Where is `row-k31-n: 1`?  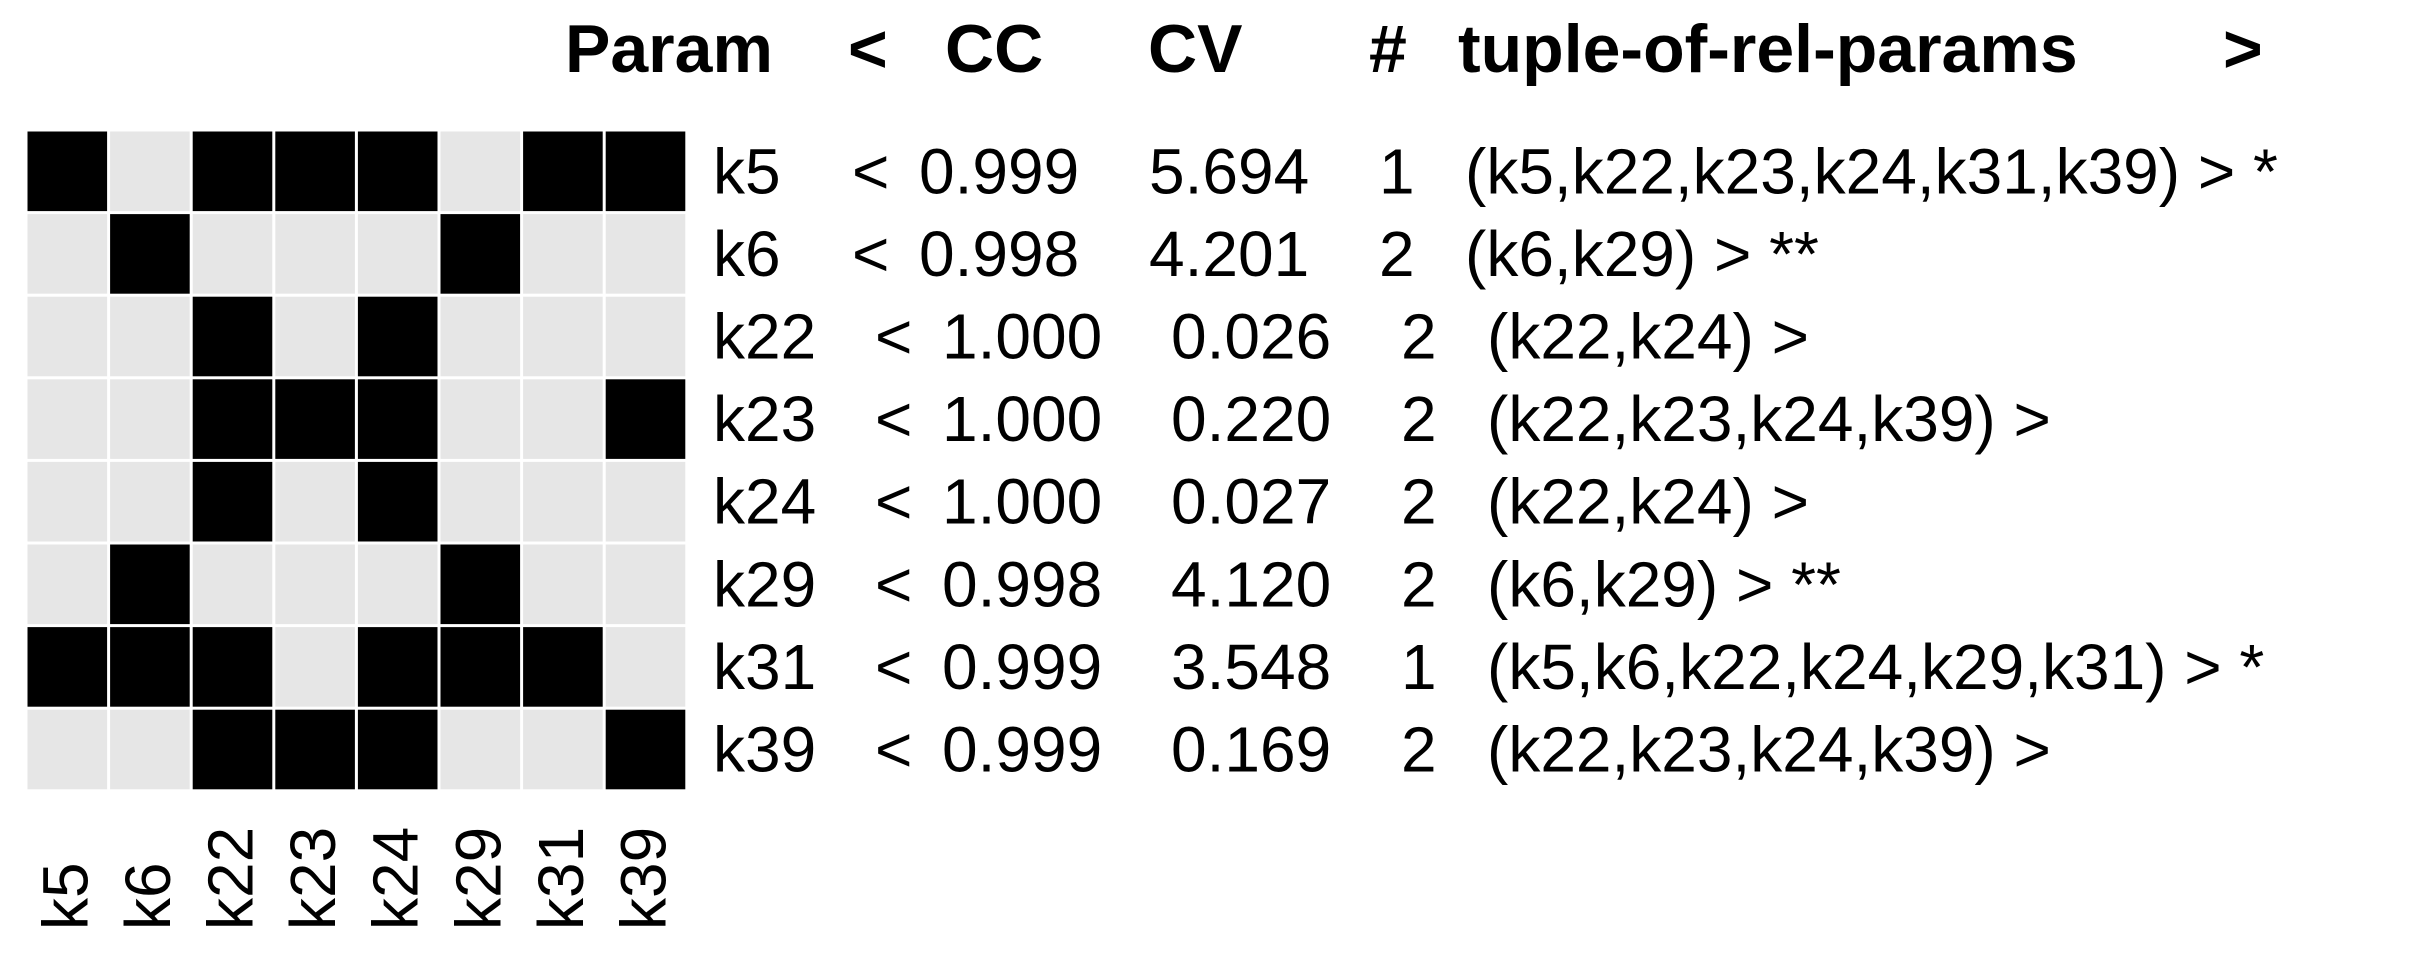
row-k31-n: 1 is located at coordinates (1419, 667).